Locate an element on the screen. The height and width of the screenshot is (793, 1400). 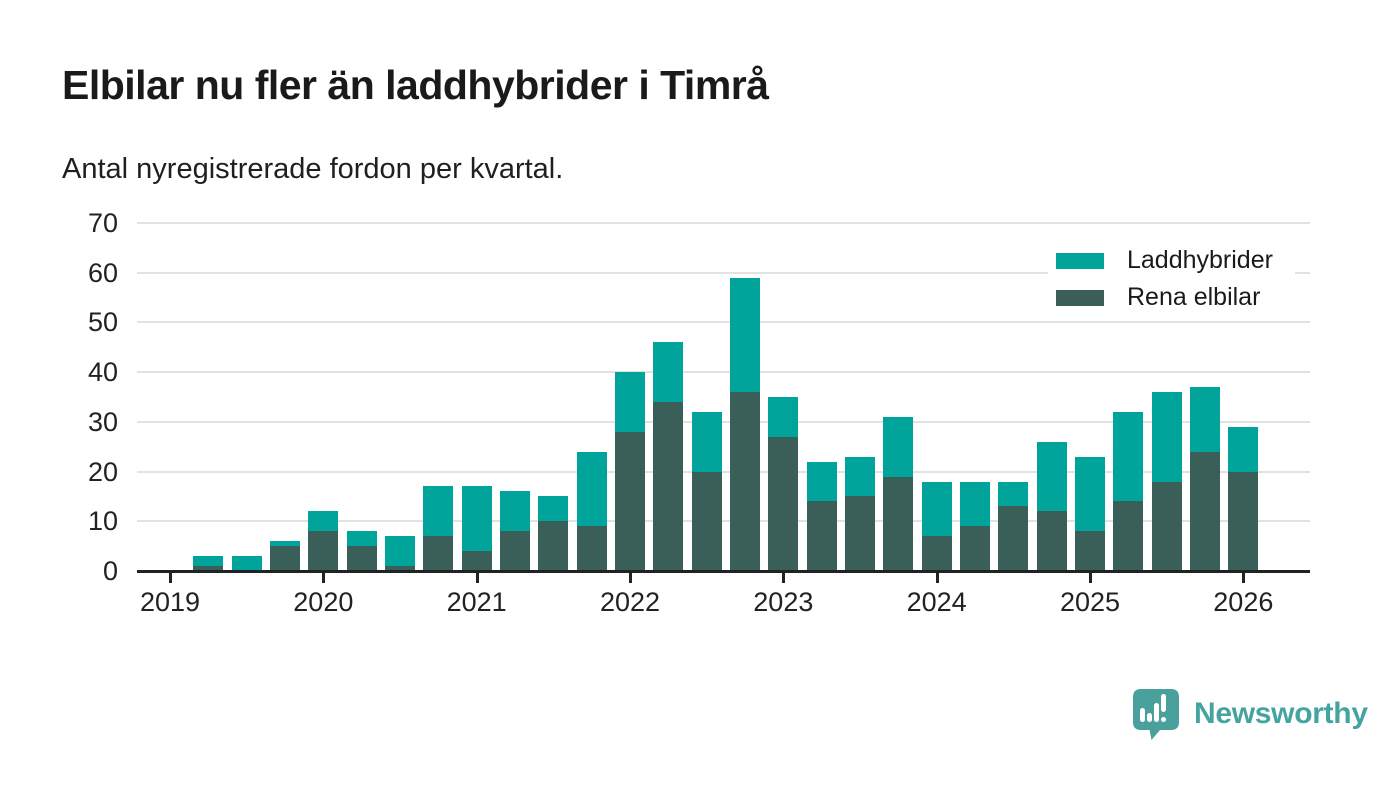
legend-item-rena-elbilar: Rena elbilar is located at coordinates (1171, 297).